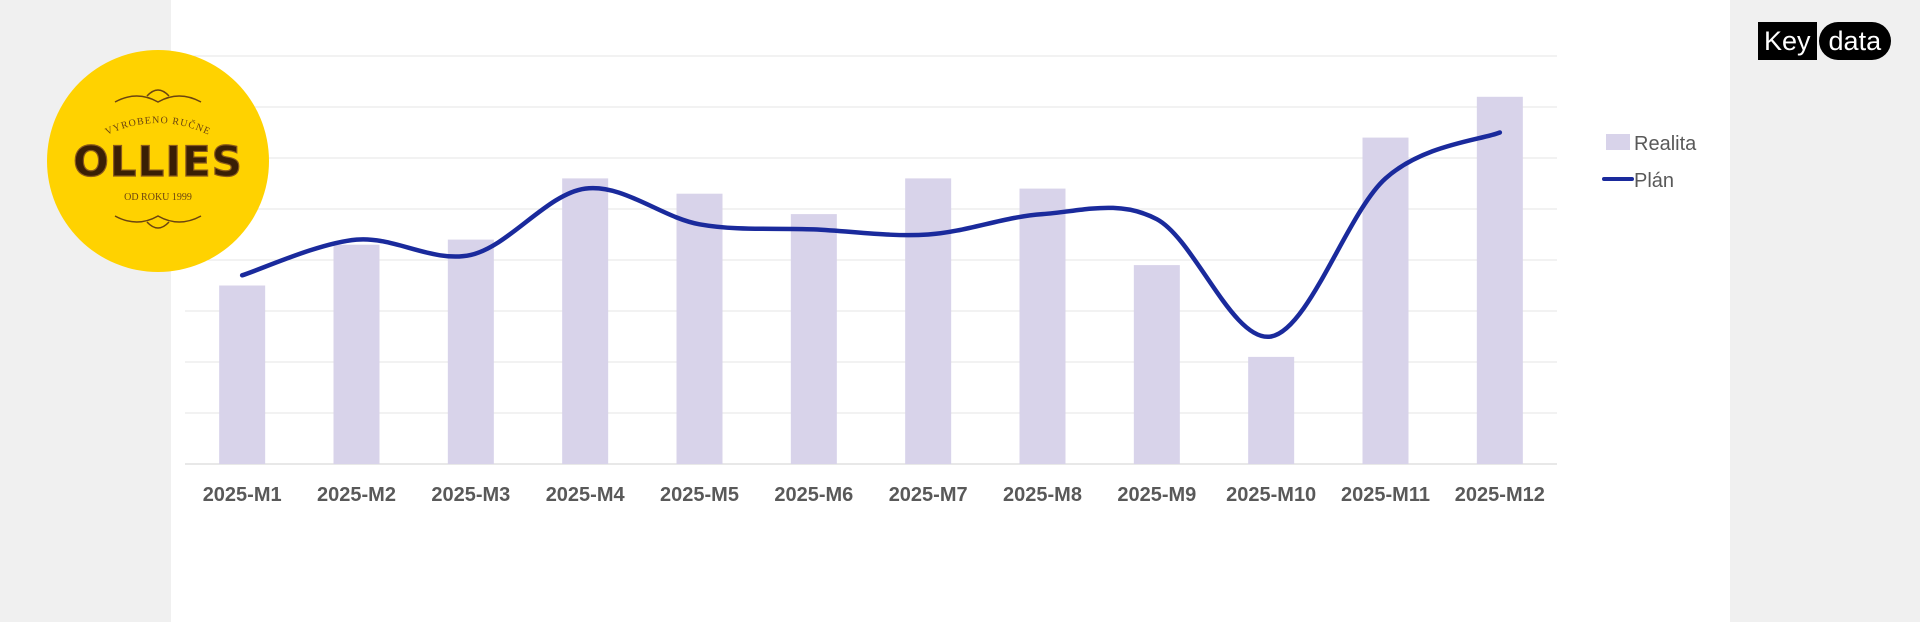 This screenshot has height=622, width=1920. Describe the element at coordinates (1042, 326) in the screenshot. I see `bar-realita-2025-M8` at that location.